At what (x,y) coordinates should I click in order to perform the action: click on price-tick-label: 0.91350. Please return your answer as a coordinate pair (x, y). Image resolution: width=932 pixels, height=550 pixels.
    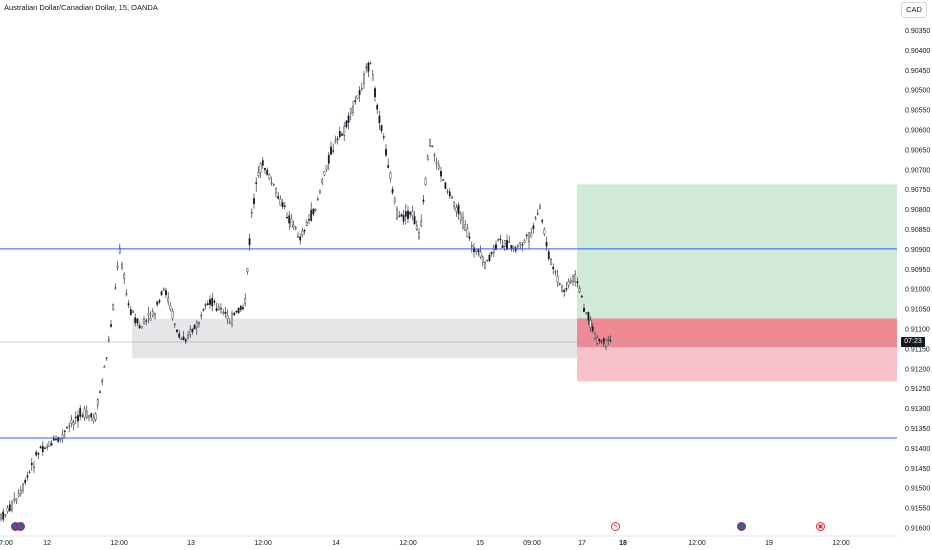
    Looking at the image, I should click on (917, 429).